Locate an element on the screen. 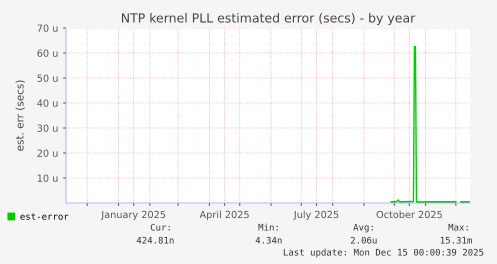  text: Cur: is located at coordinates (160, 227).